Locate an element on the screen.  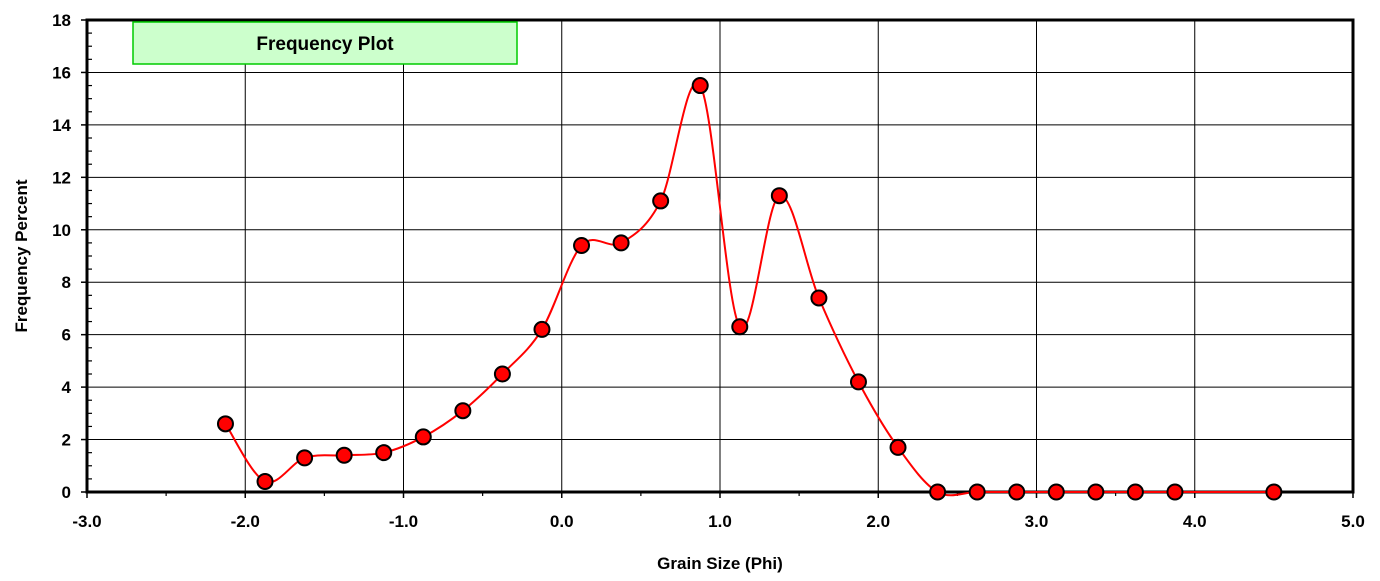
y-axis-label: Frequency Percent is located at coordinates (21, 255).